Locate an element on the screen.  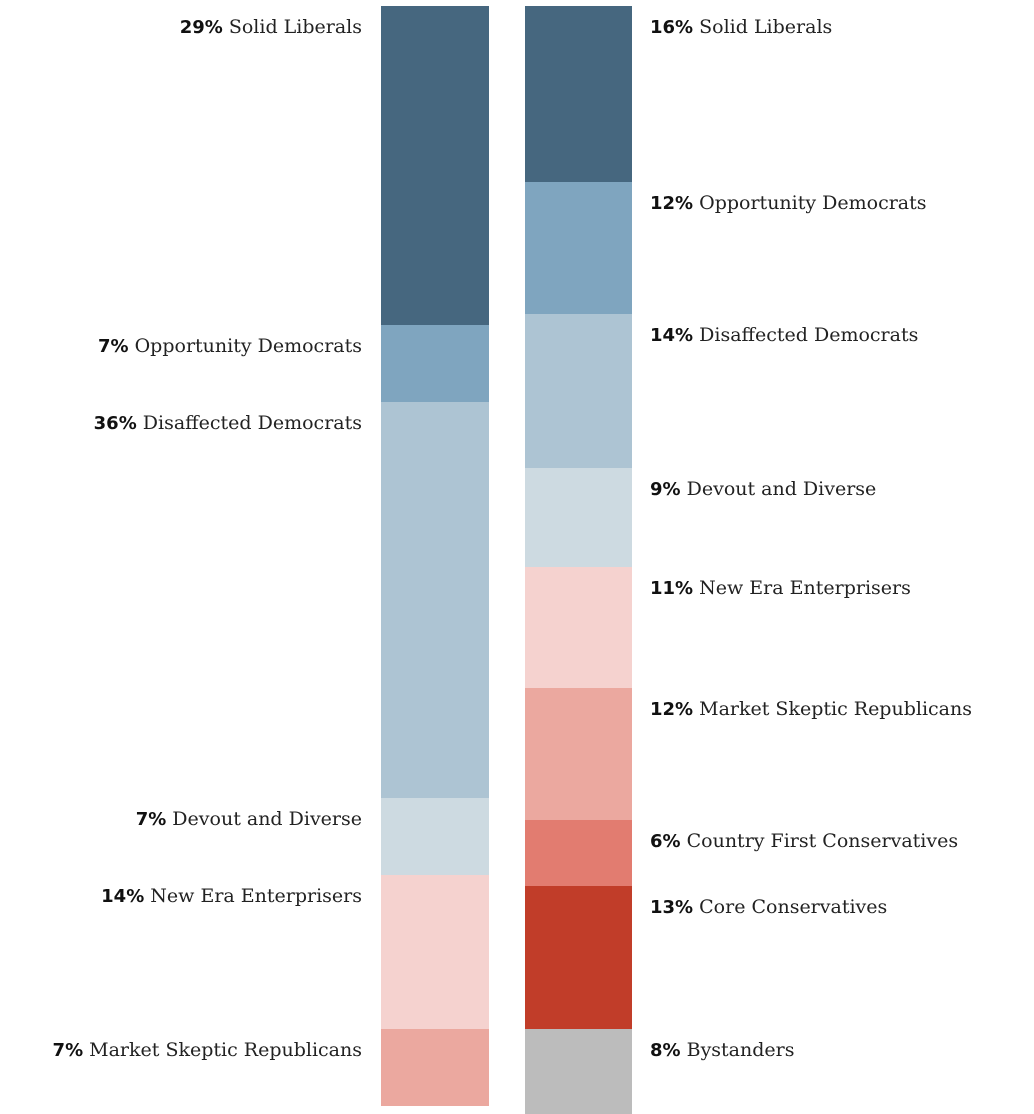
right-bar-segment-core-conservatives is located at coordinates (578, 957).